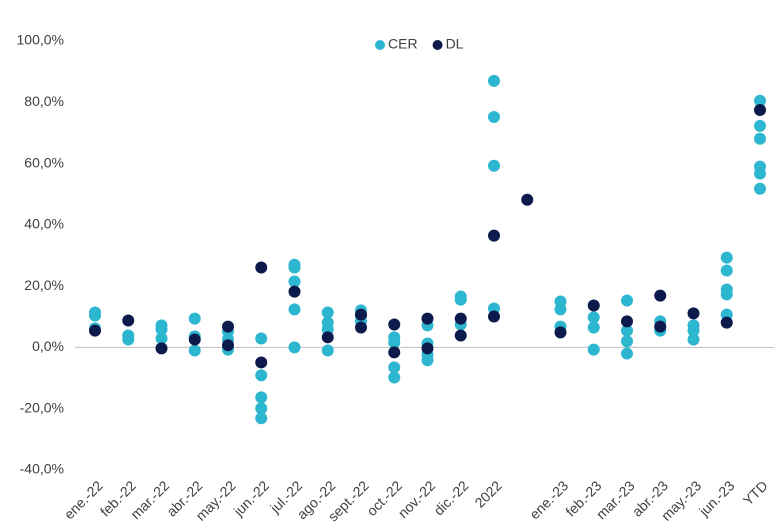 Image resolution: width=774 pixels, height=529 pixels. Describe the element at coordinates (48, 346) in the screenshot. I see `y-tick-label: 0,0%` at that location.